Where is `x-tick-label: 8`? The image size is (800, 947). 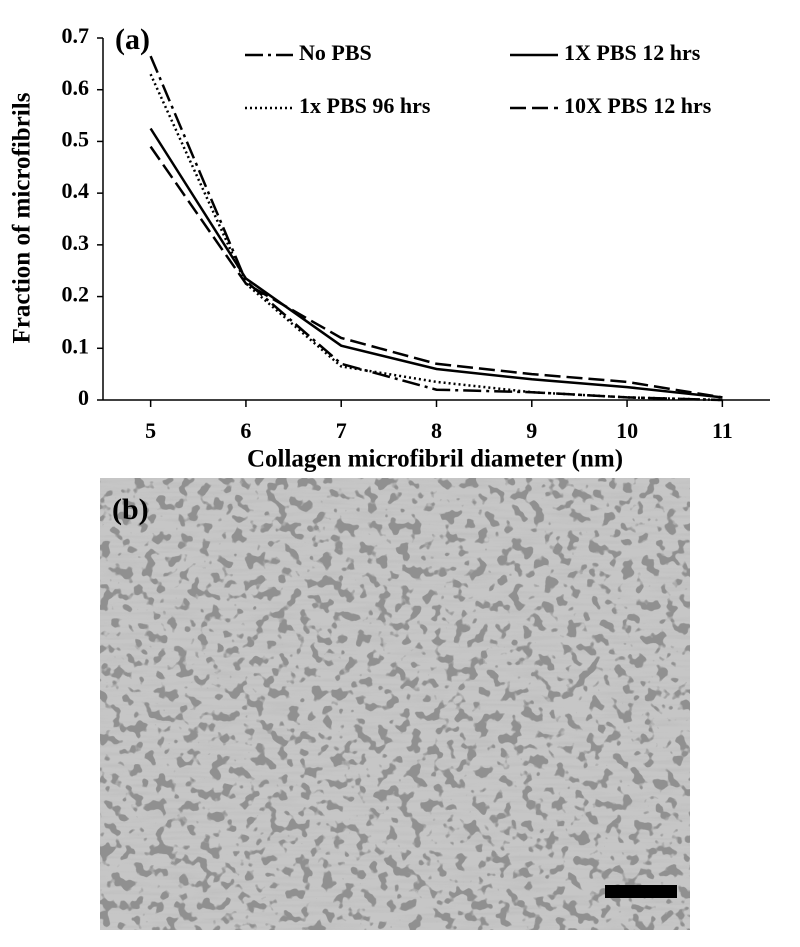
x-tick-label: 8 is located at coordinates (436, 430).